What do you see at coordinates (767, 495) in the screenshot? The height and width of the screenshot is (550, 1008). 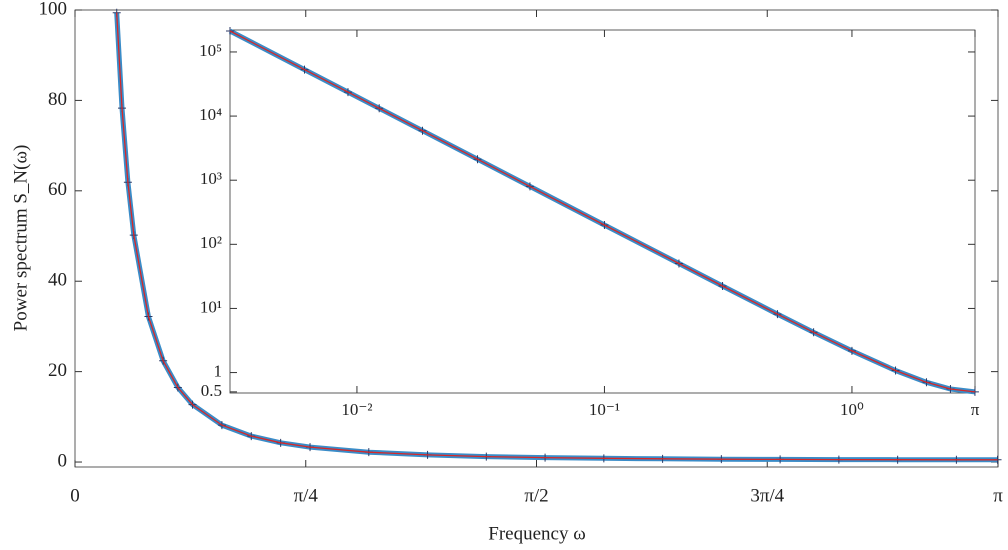 I see `x-tick-label: 3π/4` at bounding box center [767, 495].